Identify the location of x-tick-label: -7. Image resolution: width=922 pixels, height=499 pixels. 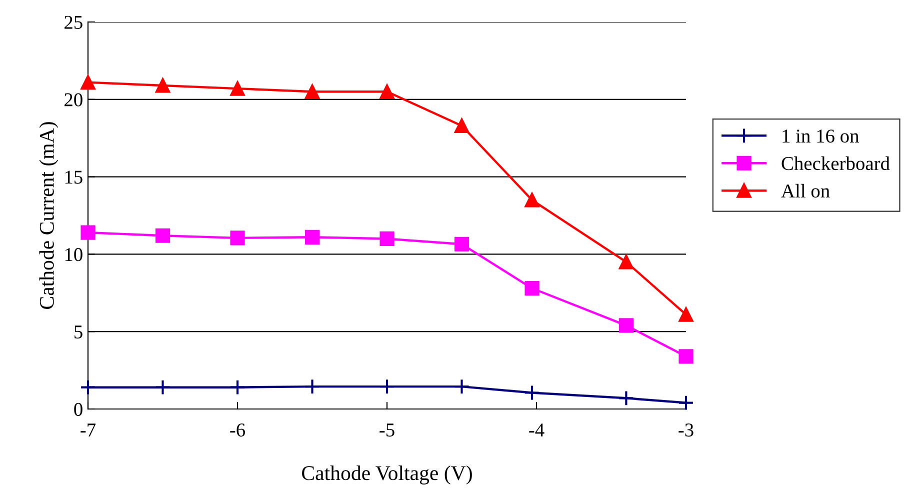
(88, 430).